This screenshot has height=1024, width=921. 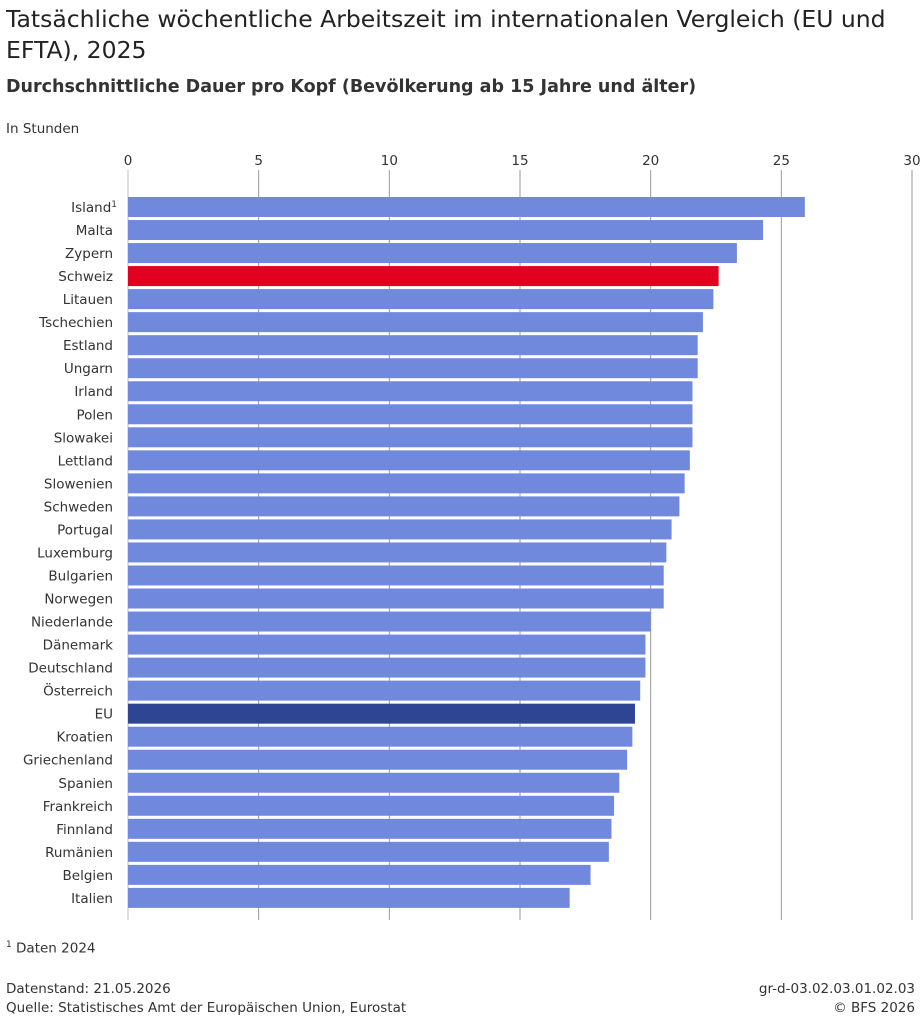 I want to click on bar-zypern, so click(x=432, y=253).